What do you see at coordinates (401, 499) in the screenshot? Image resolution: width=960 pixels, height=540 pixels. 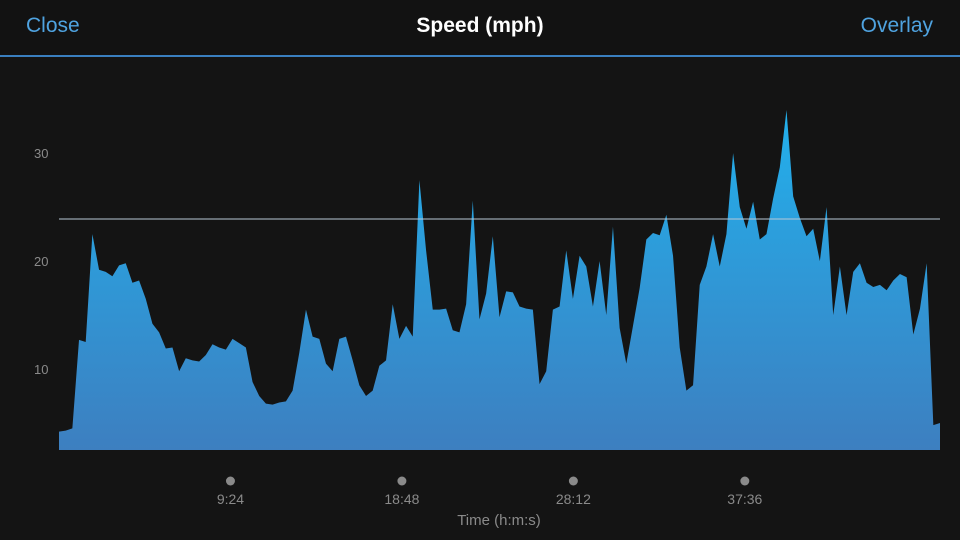 I see `x-tick-label-1: 18:48` at bounding box center [401, 499].